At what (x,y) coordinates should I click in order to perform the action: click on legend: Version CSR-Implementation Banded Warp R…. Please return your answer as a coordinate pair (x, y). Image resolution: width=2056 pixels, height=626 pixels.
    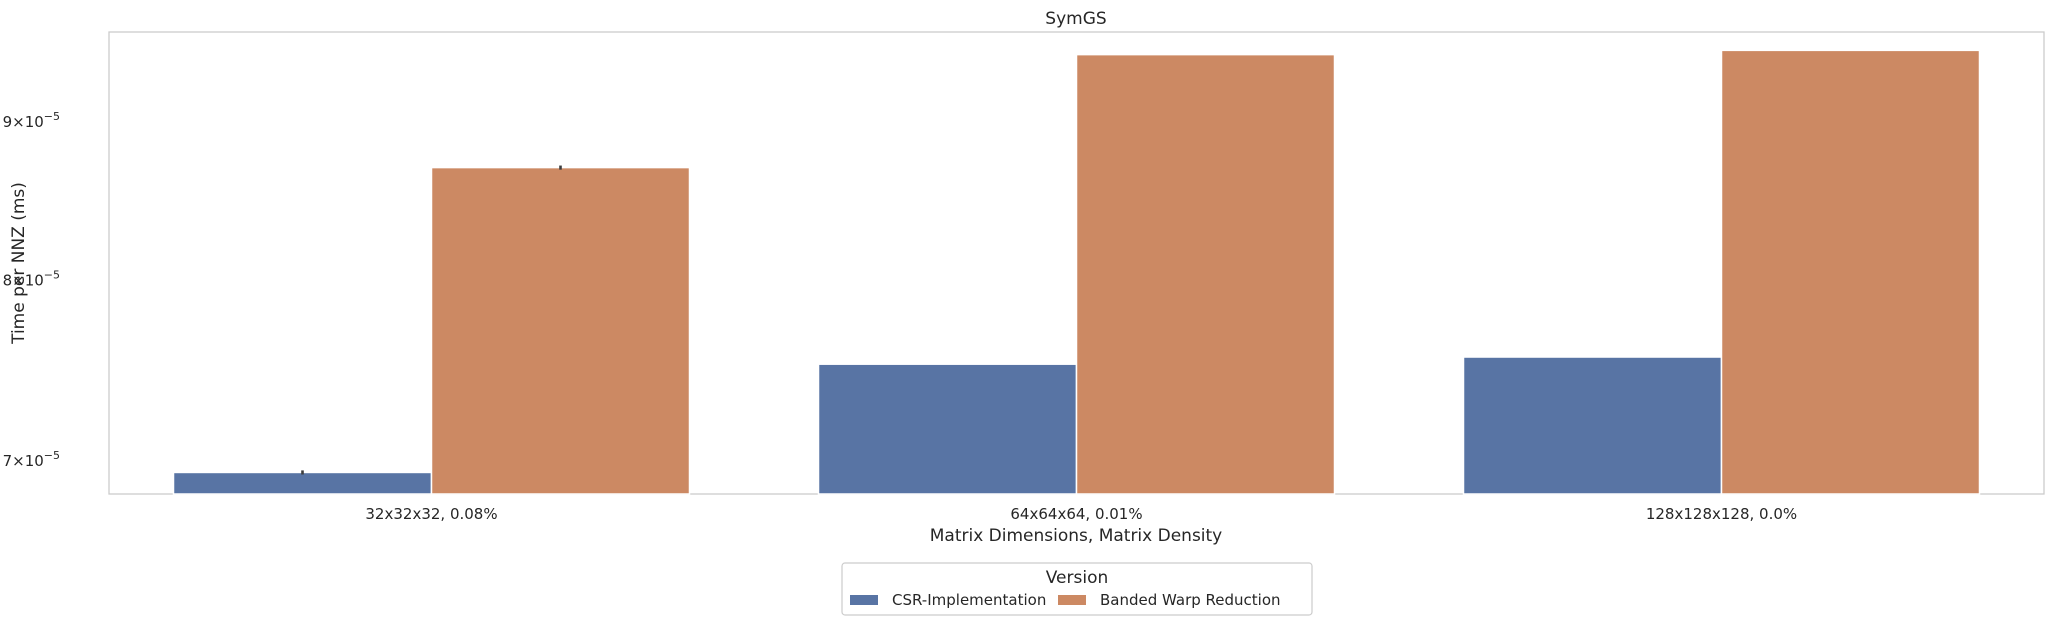
    Looking at the image, I should click on (1077, 589).